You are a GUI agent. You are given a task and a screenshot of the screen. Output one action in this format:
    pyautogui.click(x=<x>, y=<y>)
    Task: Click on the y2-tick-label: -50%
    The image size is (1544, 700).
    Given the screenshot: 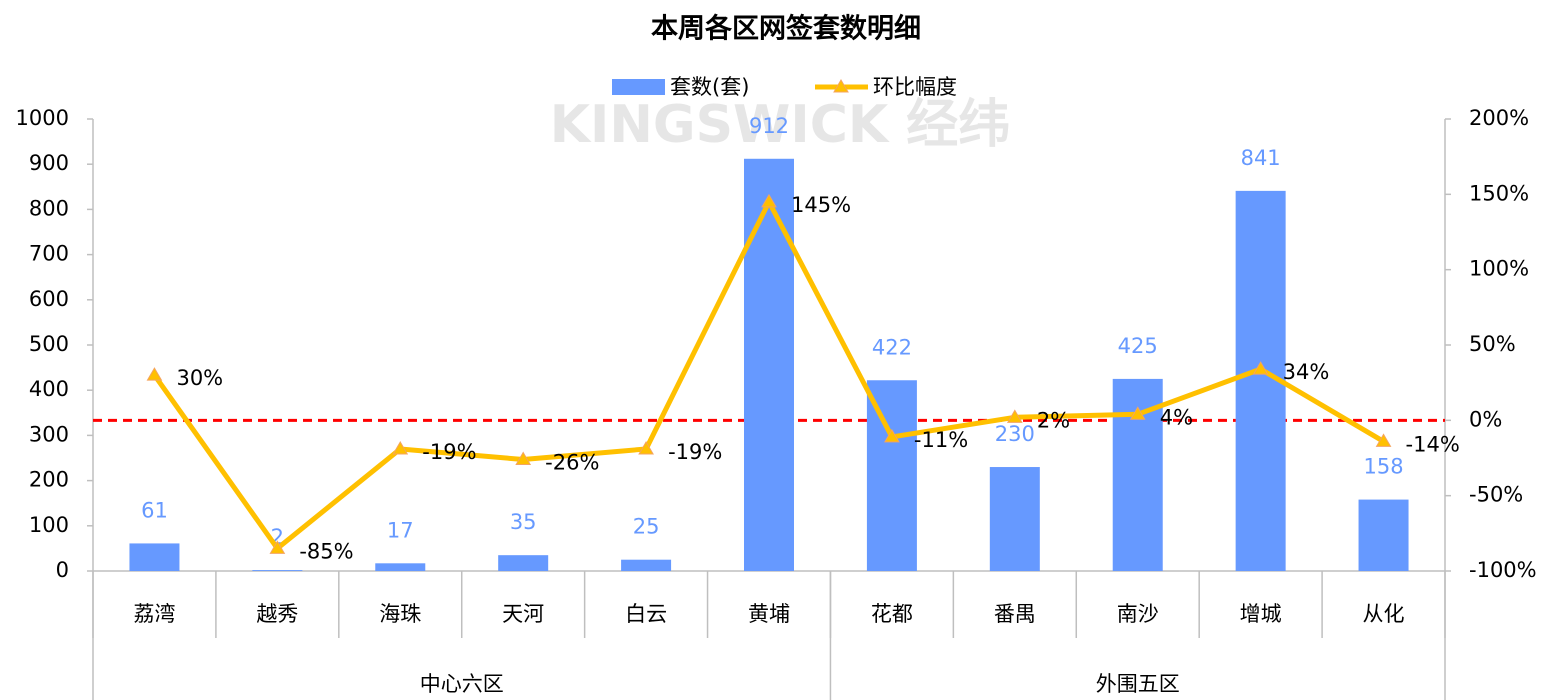 What is the action you would take?
    pyautogui.click(x=1496, y=495)
    